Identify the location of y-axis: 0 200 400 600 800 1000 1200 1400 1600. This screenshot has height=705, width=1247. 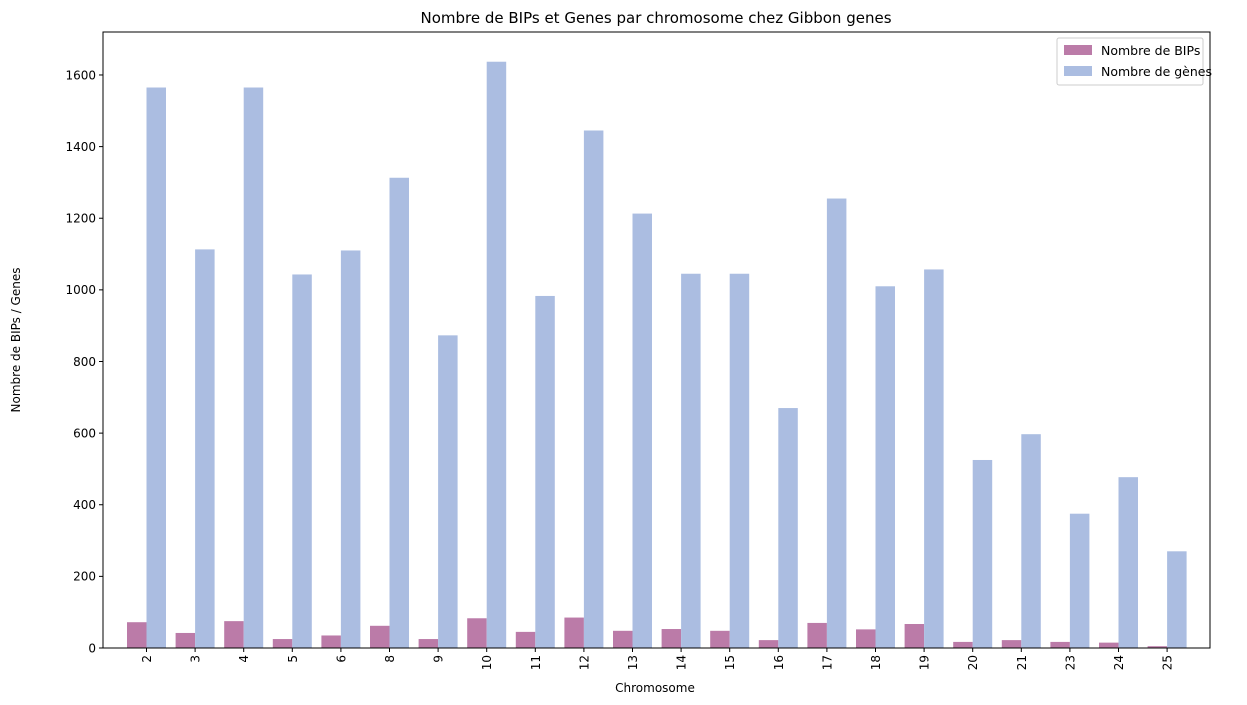
(84, 361).